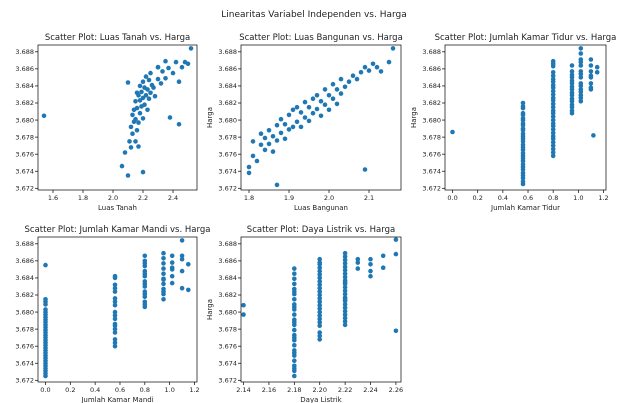  I want to click on x-tick-label: 2.1, so click(369, 198).